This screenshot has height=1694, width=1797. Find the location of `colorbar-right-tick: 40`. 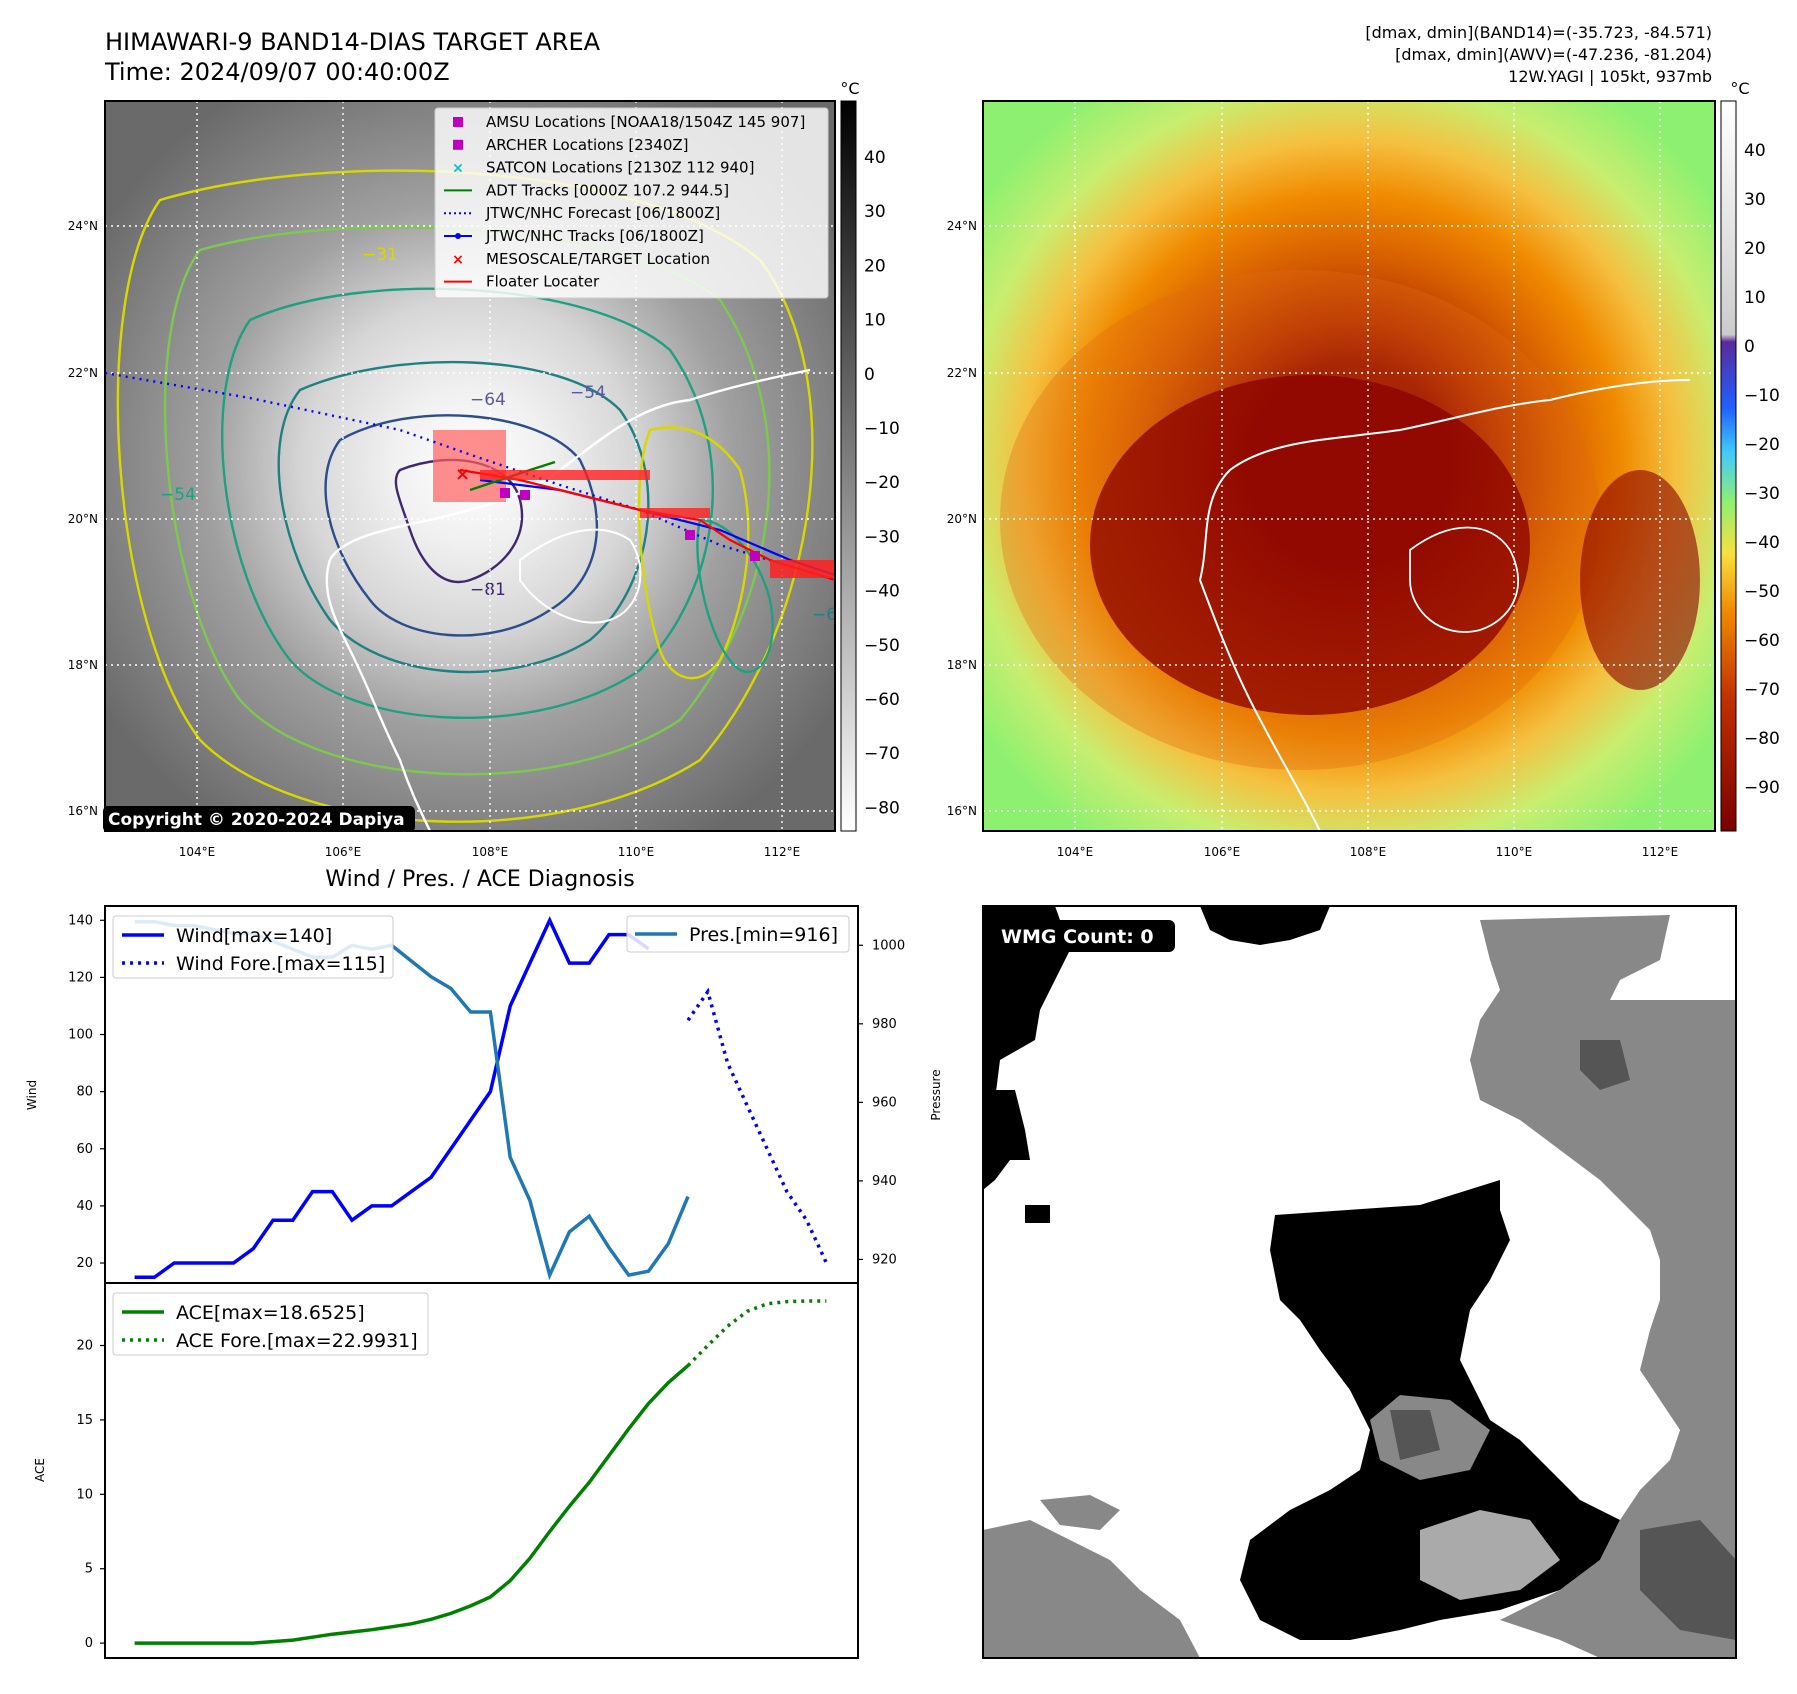

colorbar-right-tick: 40 is located at coordinates (1755, 151).